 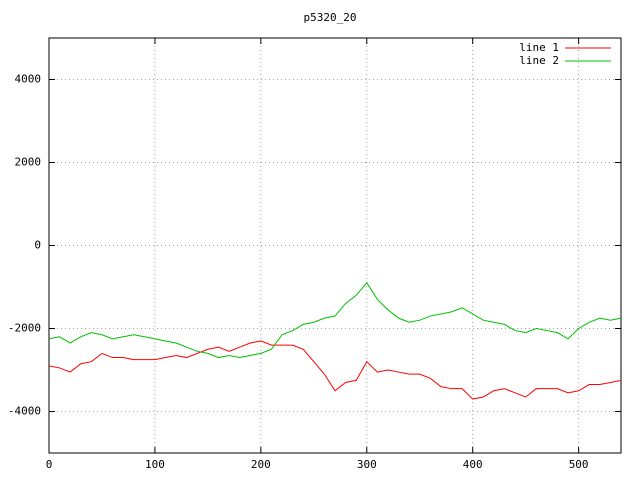 What do you see at coordinates (473, 464) in the screenshot?
I see `x-tick-label: 400` at bounding box center [473, 464].